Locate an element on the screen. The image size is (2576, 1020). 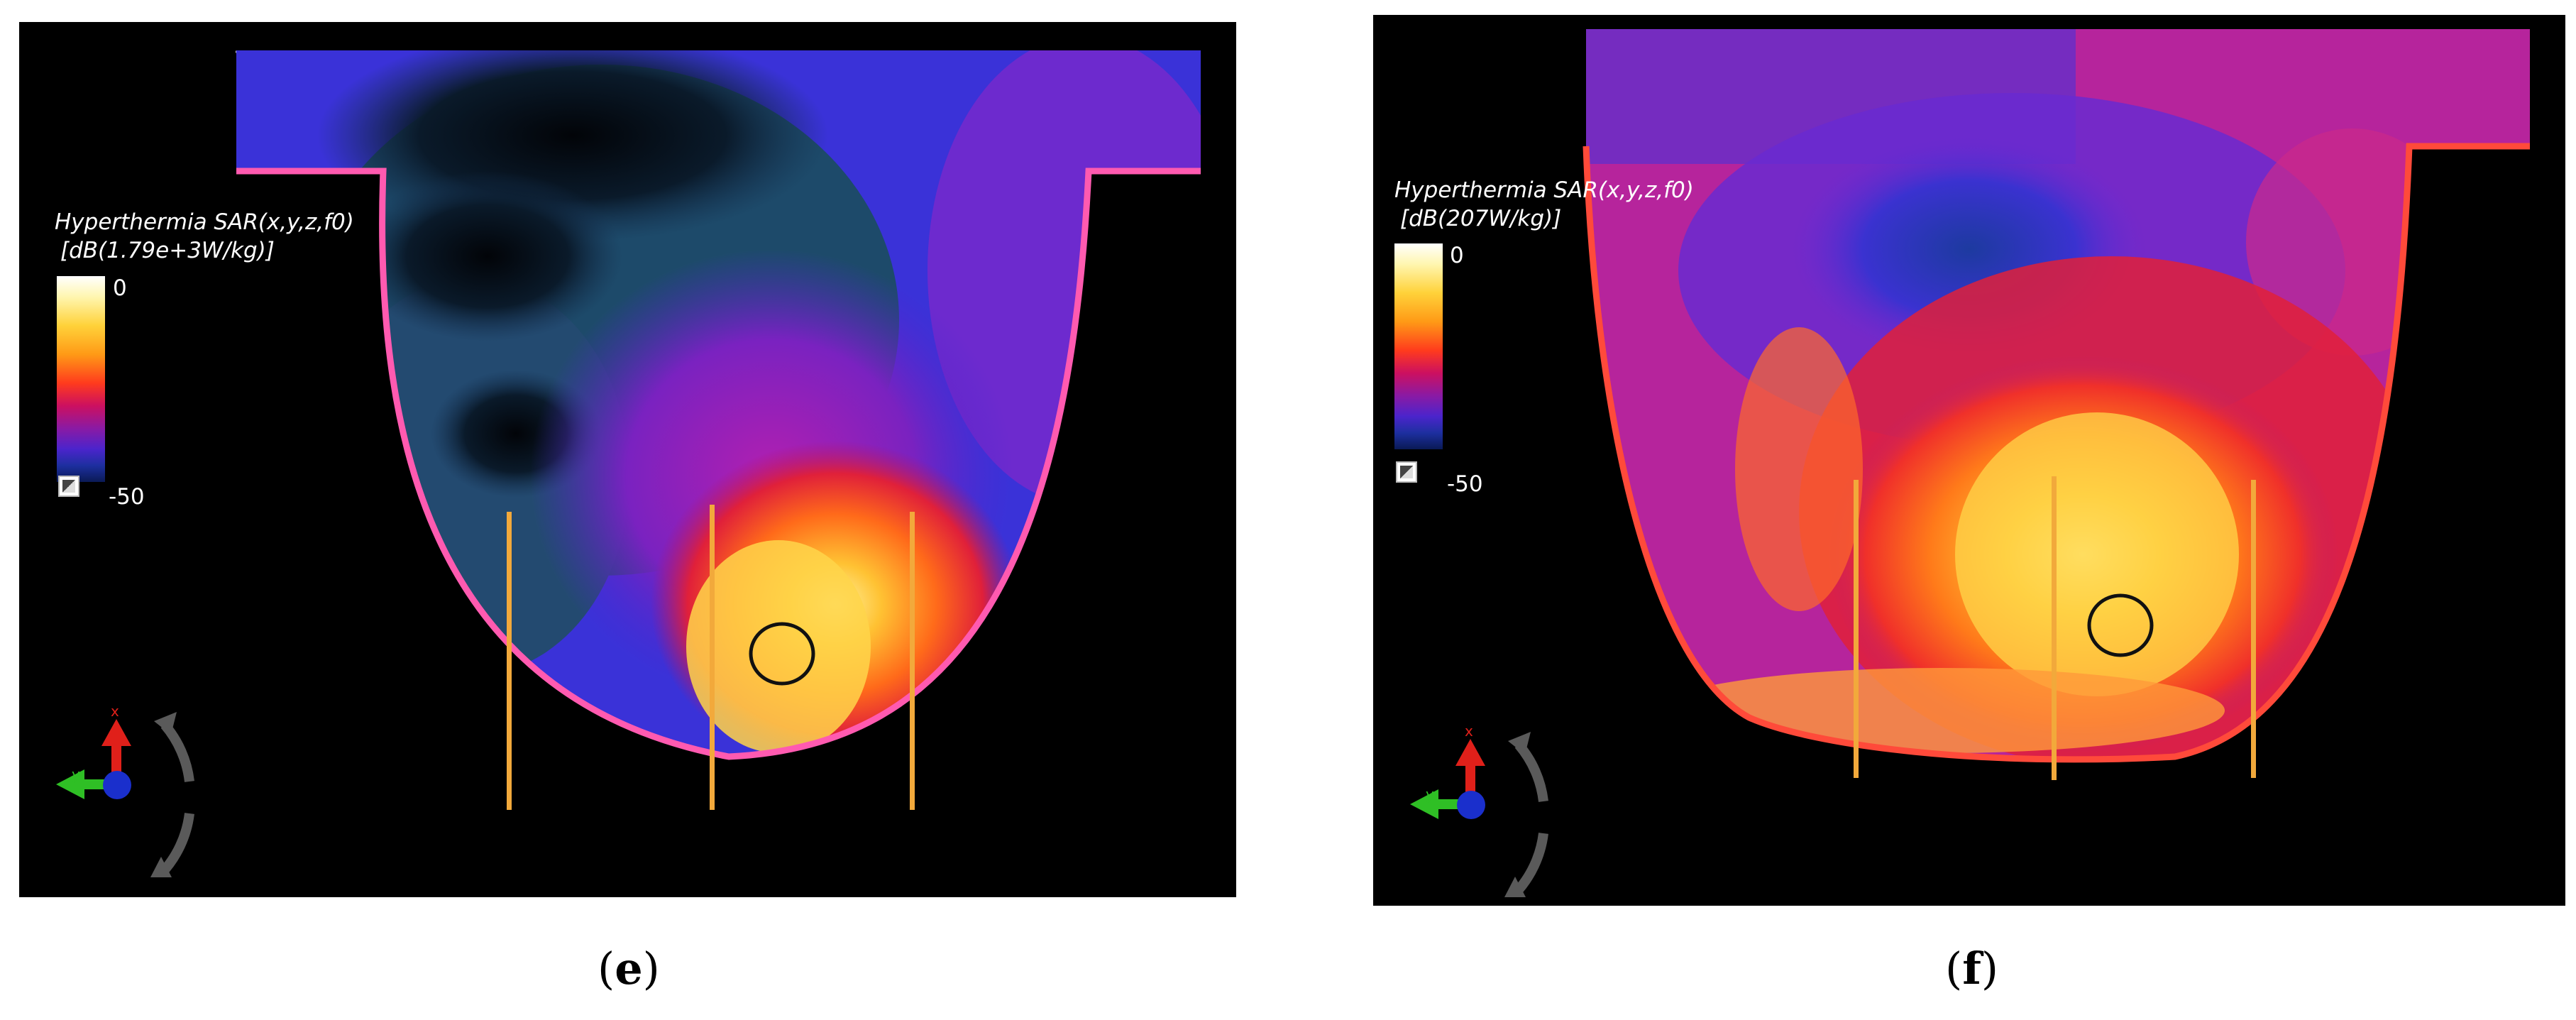
legend-min-f: -50 is located at coordinates (1465, 484).